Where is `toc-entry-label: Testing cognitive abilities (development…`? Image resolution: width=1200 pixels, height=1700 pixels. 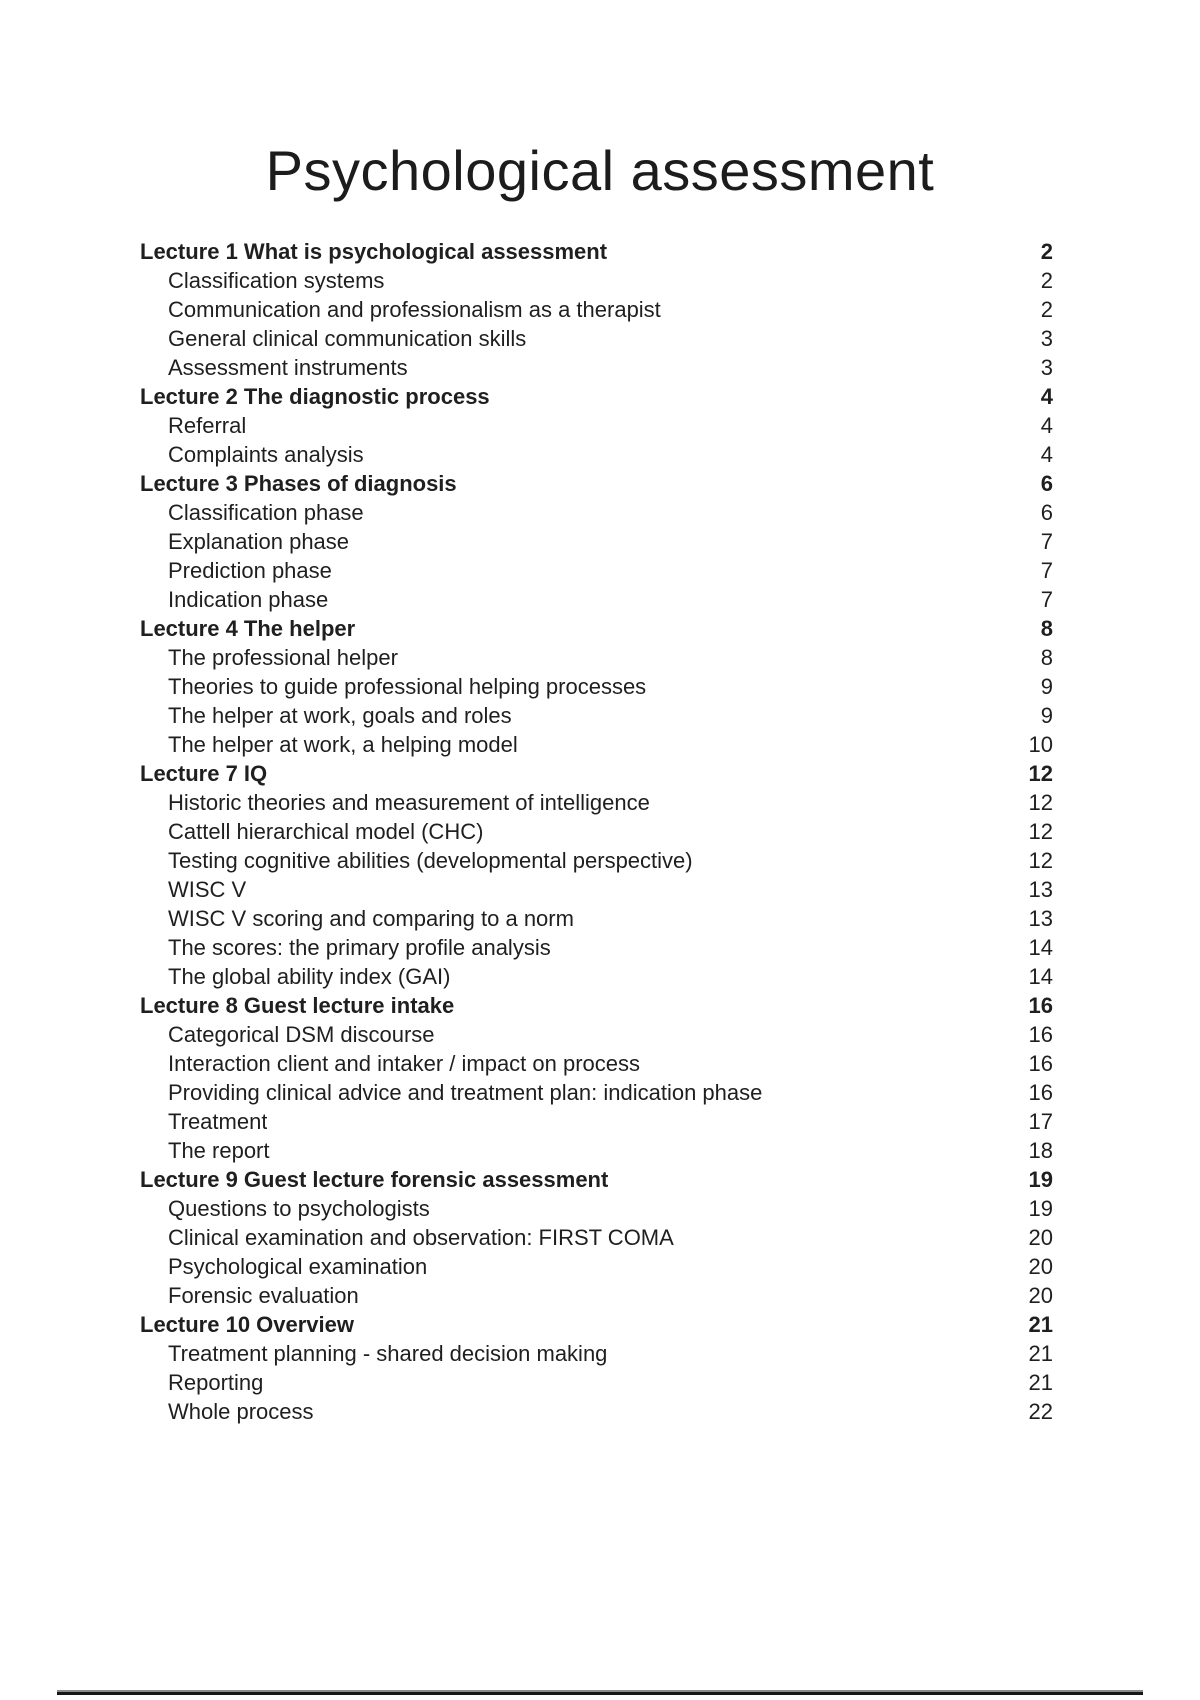 toc-entry-label: Testing cognitive abilities (development… is located at coordinates (430, 860).